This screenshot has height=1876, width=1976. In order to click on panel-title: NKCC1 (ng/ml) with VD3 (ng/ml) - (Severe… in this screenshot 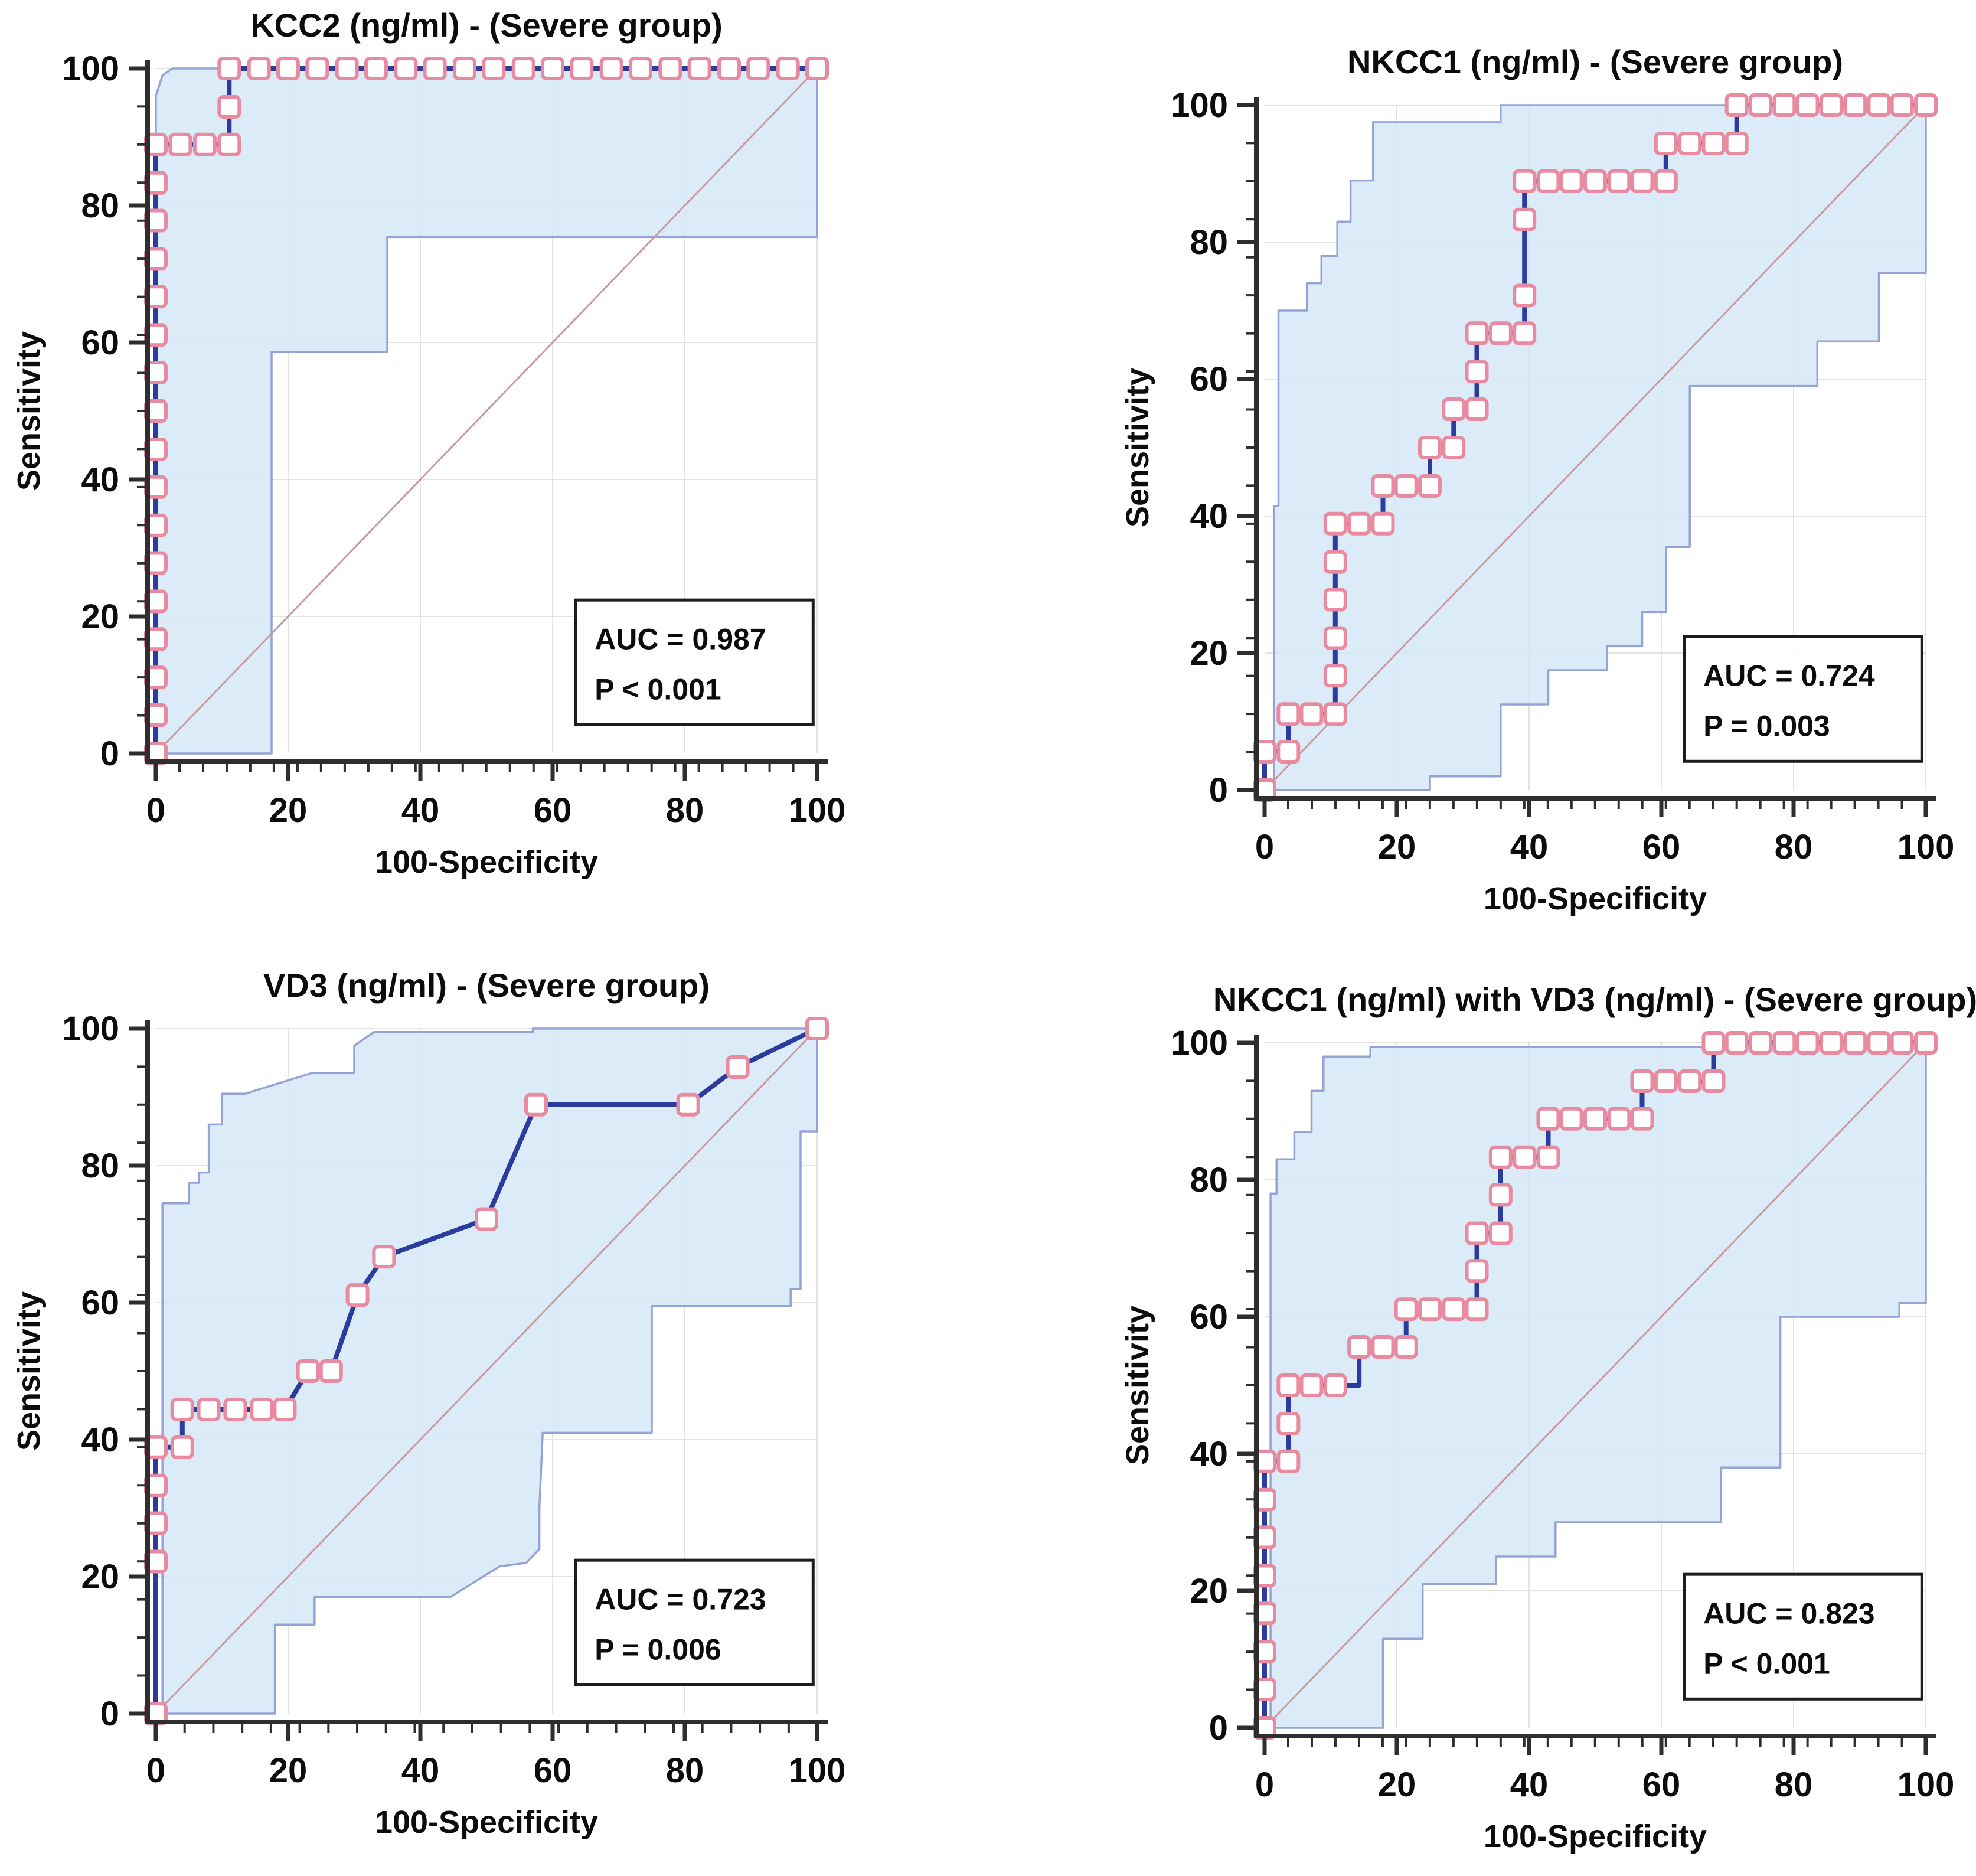, I will do `click(1595, 1000)`.